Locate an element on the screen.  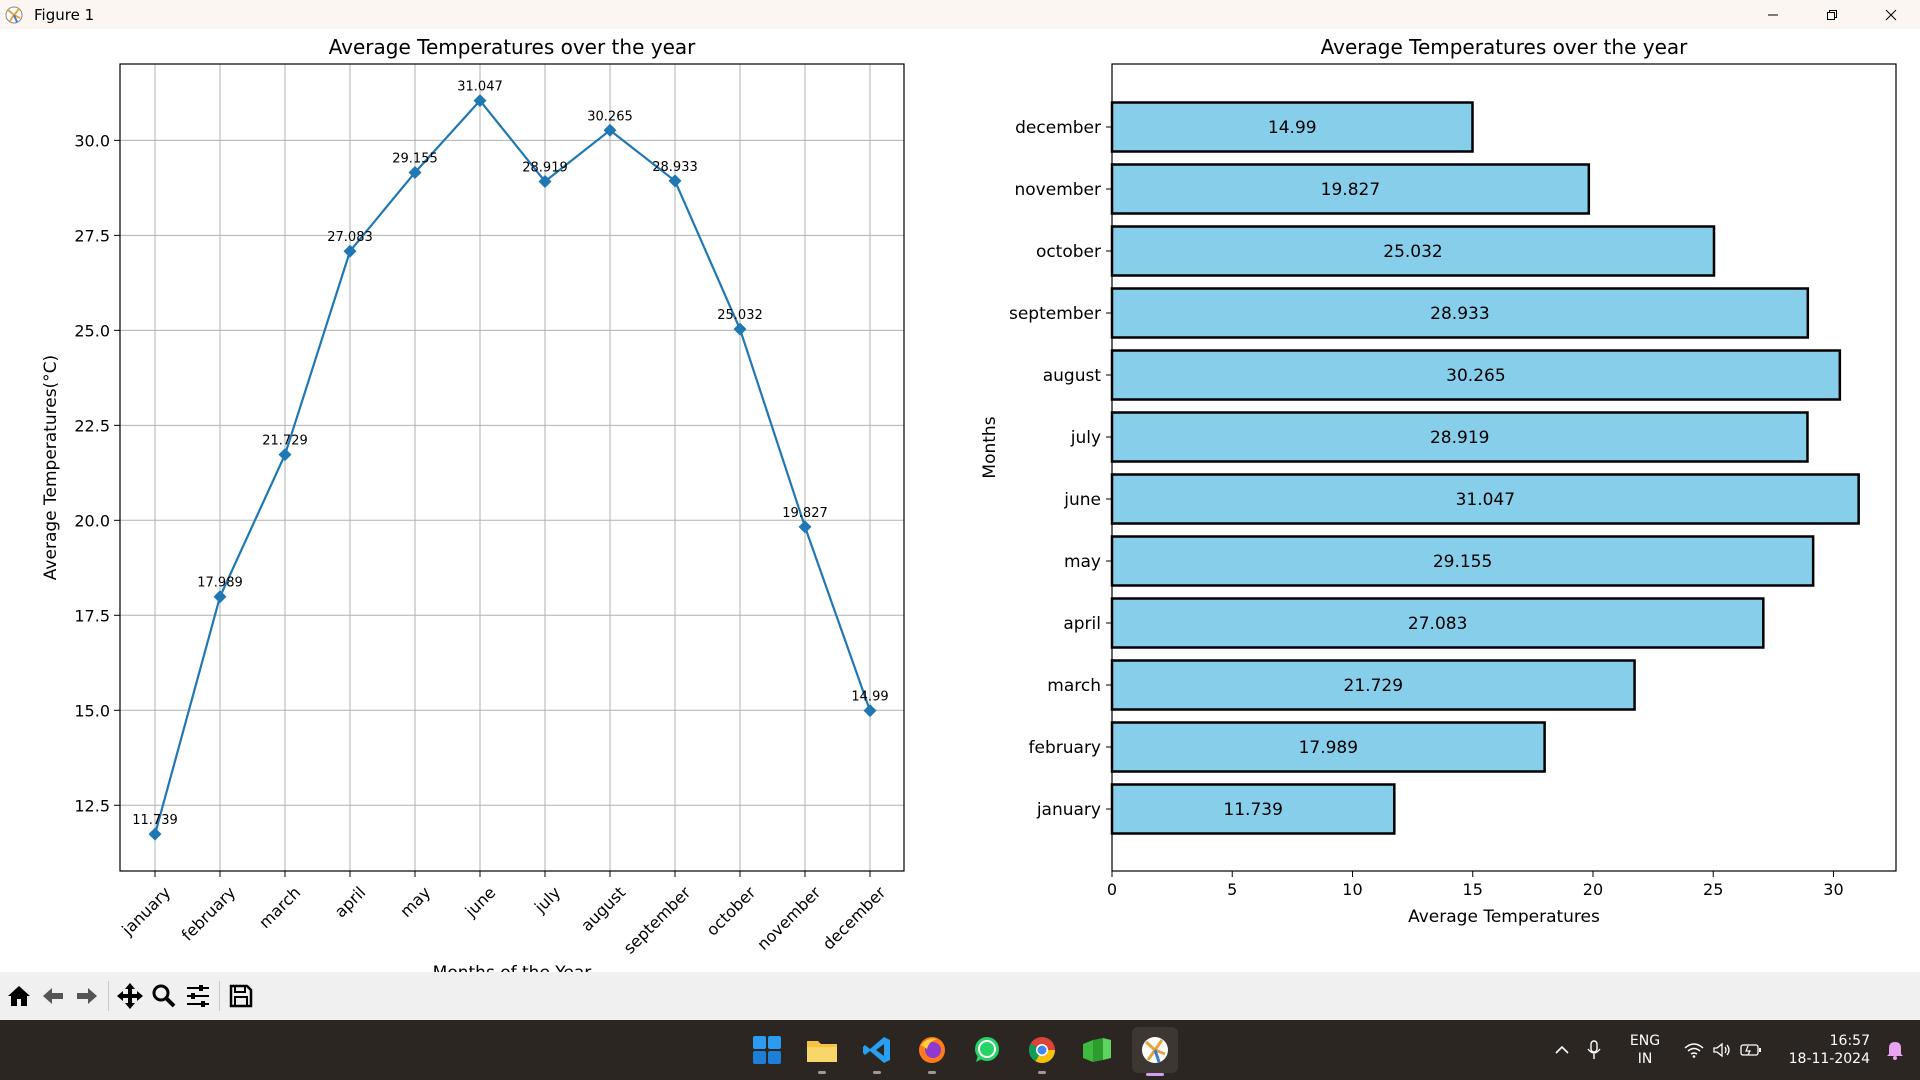
notifications-button is located at coordinates (1895, 1050).